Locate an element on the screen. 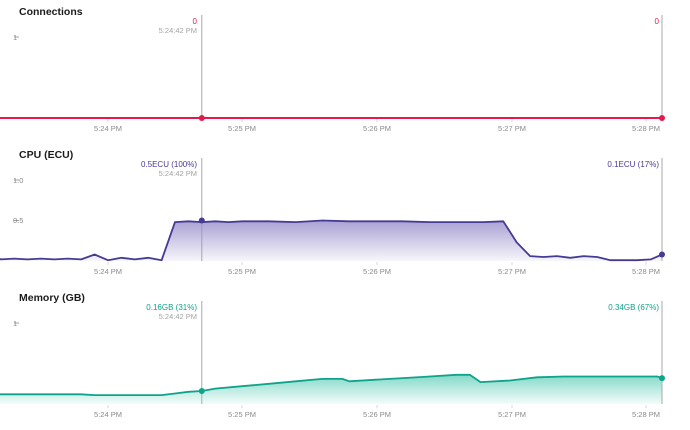 The width and height of the screenshot is (690, 430). latest-value-label: 0.1ECU (17%) is located at coordinates (633, 164).